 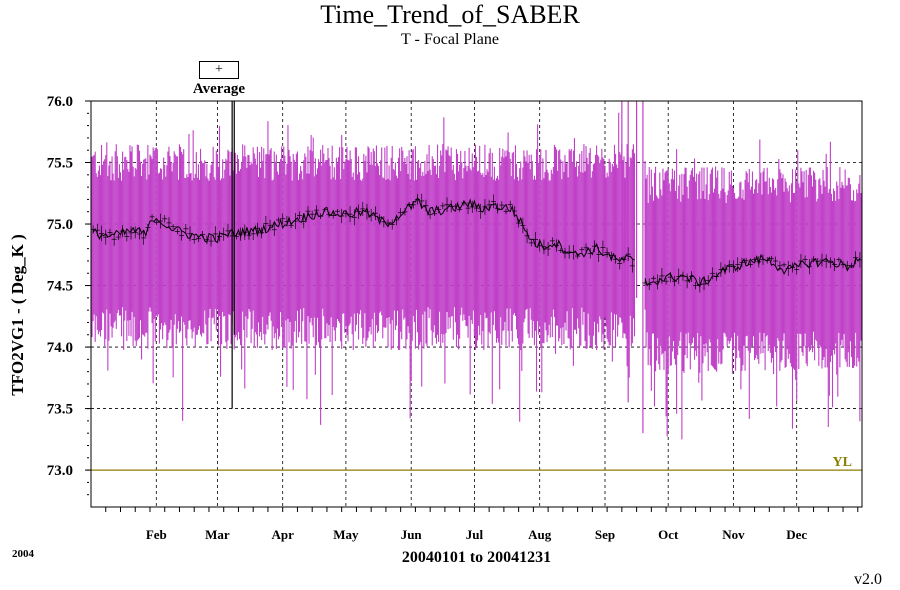 I want to click on average-line, so click(x=752, y=270).